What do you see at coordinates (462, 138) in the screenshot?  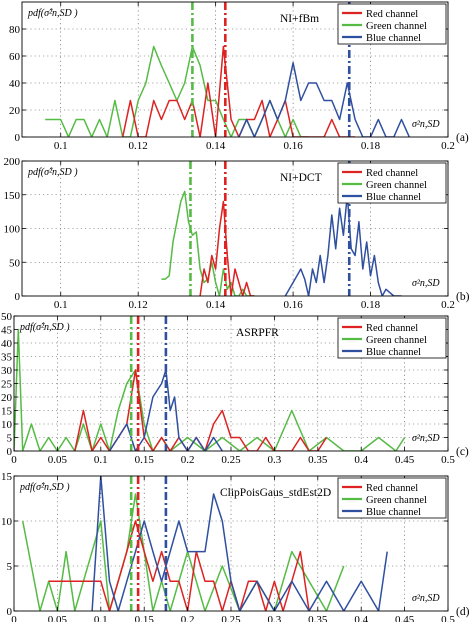 I see `panel-label: (a)` at bounding box center [462, 138].